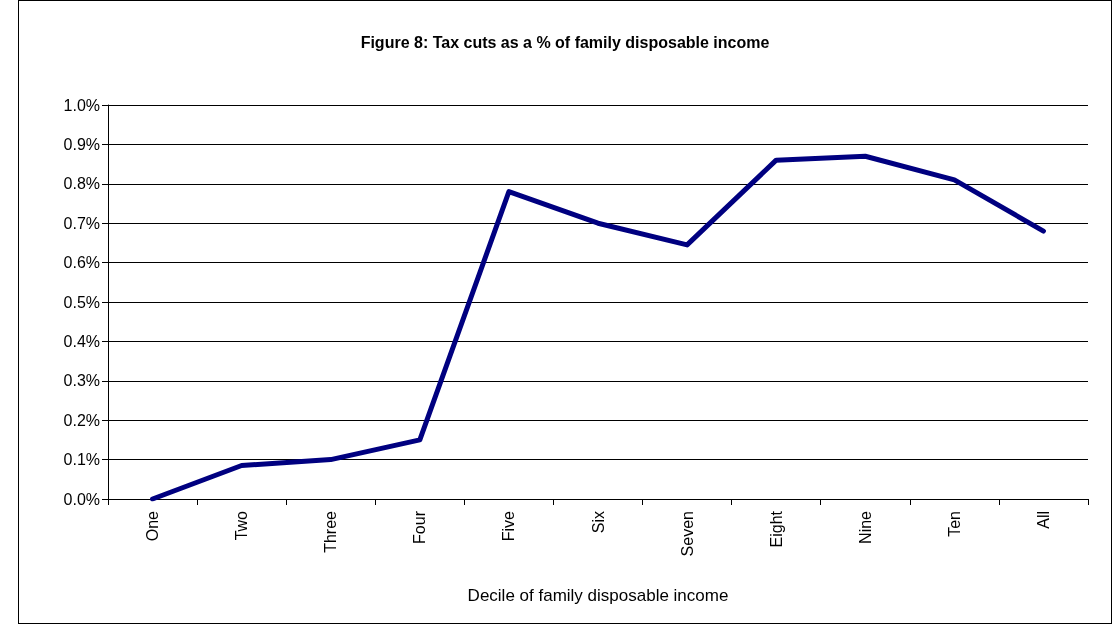 The width and height of the screenshot is (1115, 627). What do you see at coordinates (598, 595) in the screenshot?
I see `x-axis-title: Decile of family disposable income` at bounding box center [598, 595].